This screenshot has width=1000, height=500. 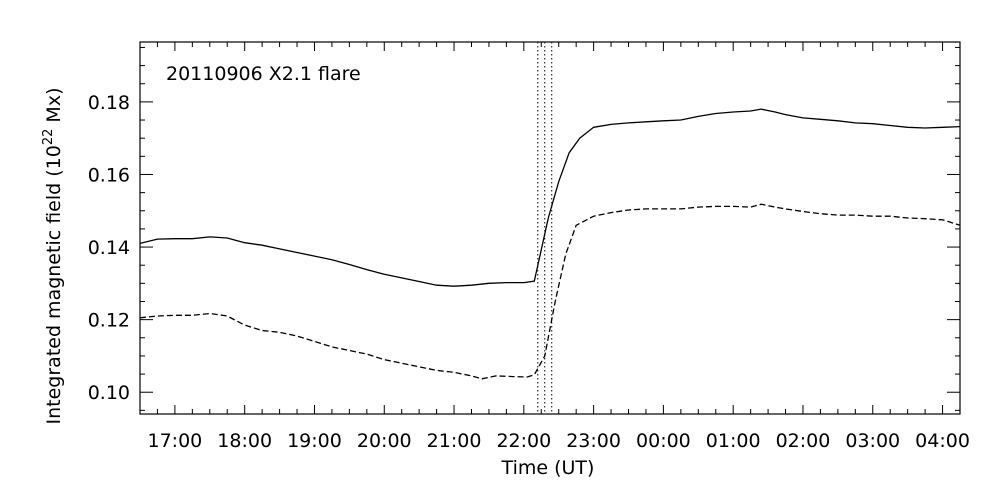 I want to click on x-tick-label: 22:00, so click(x=523, y=441).